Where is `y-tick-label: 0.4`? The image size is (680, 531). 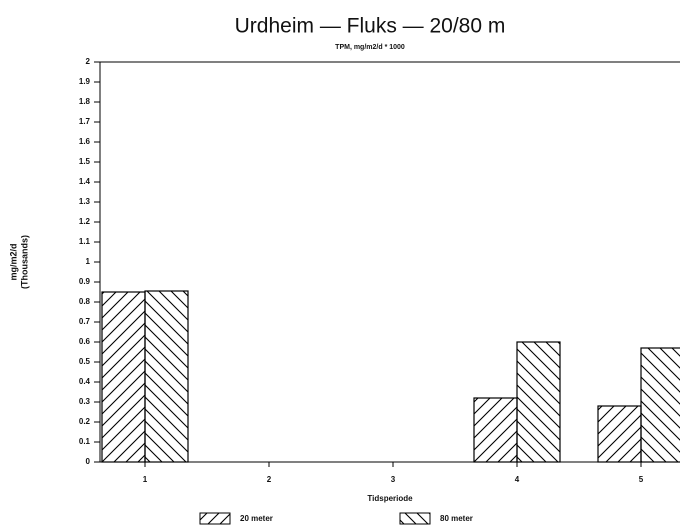 y-tick-label: 0.4 is located at coordinates (85, 381).